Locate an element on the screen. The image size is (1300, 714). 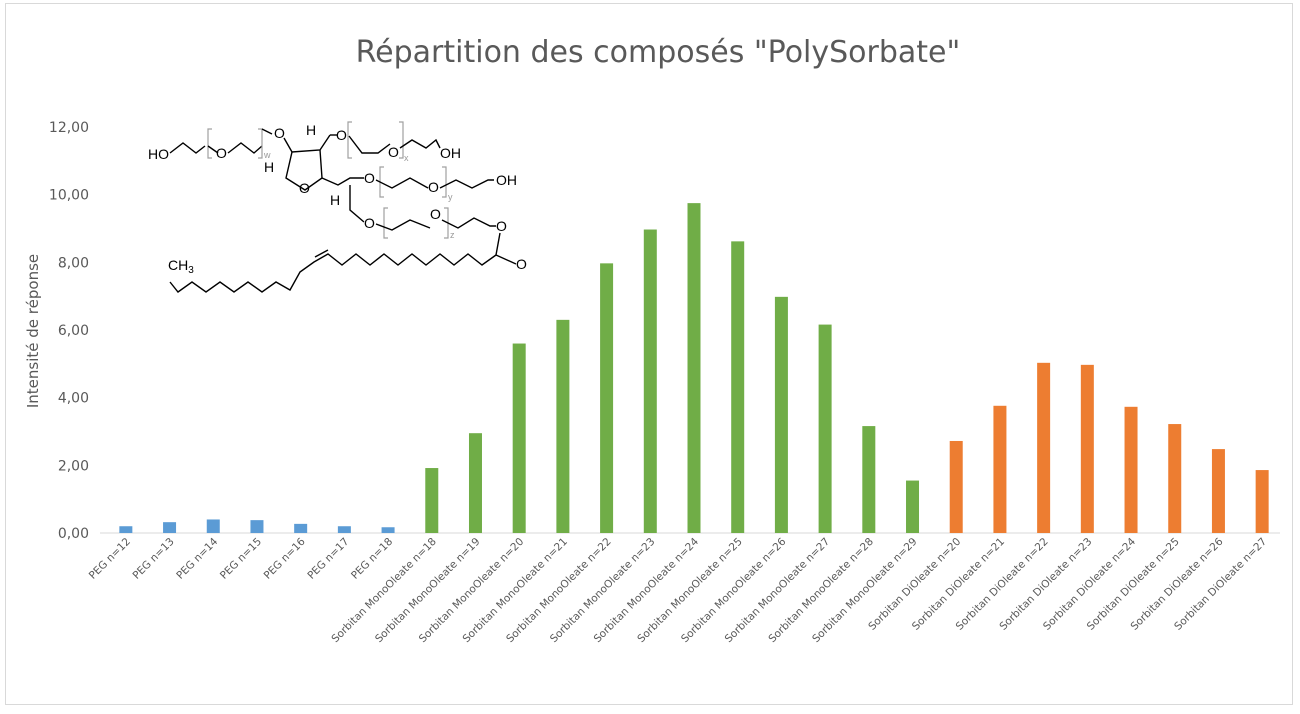
y-tick-label: 10,00 is located at coordinates (69, 196).